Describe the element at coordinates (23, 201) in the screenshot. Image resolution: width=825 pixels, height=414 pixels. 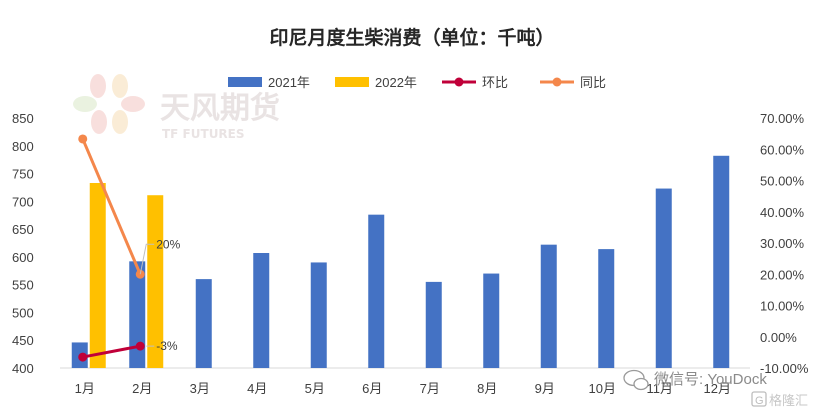
I see `y-left-tick-label: 700` at that location.